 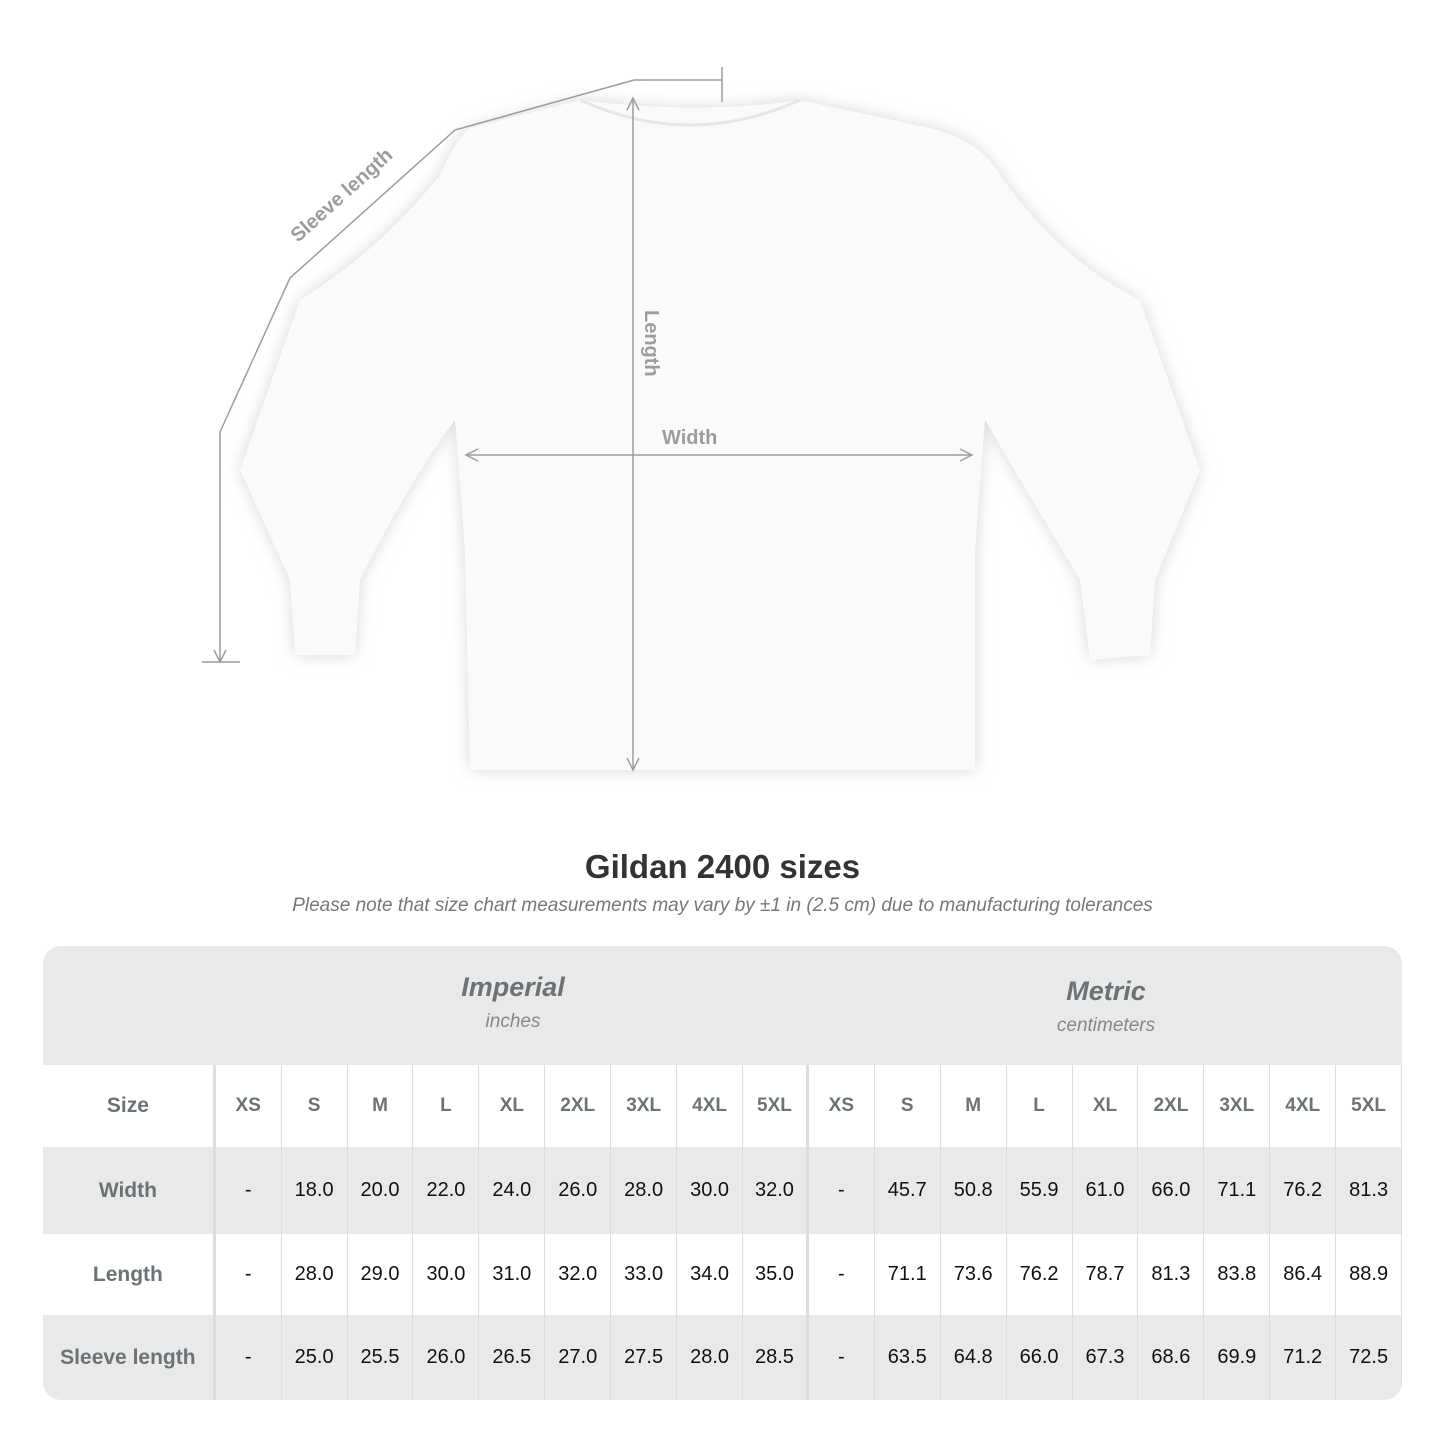 I want to click on table-cell: 25.0, so click(x=315, y=1357).